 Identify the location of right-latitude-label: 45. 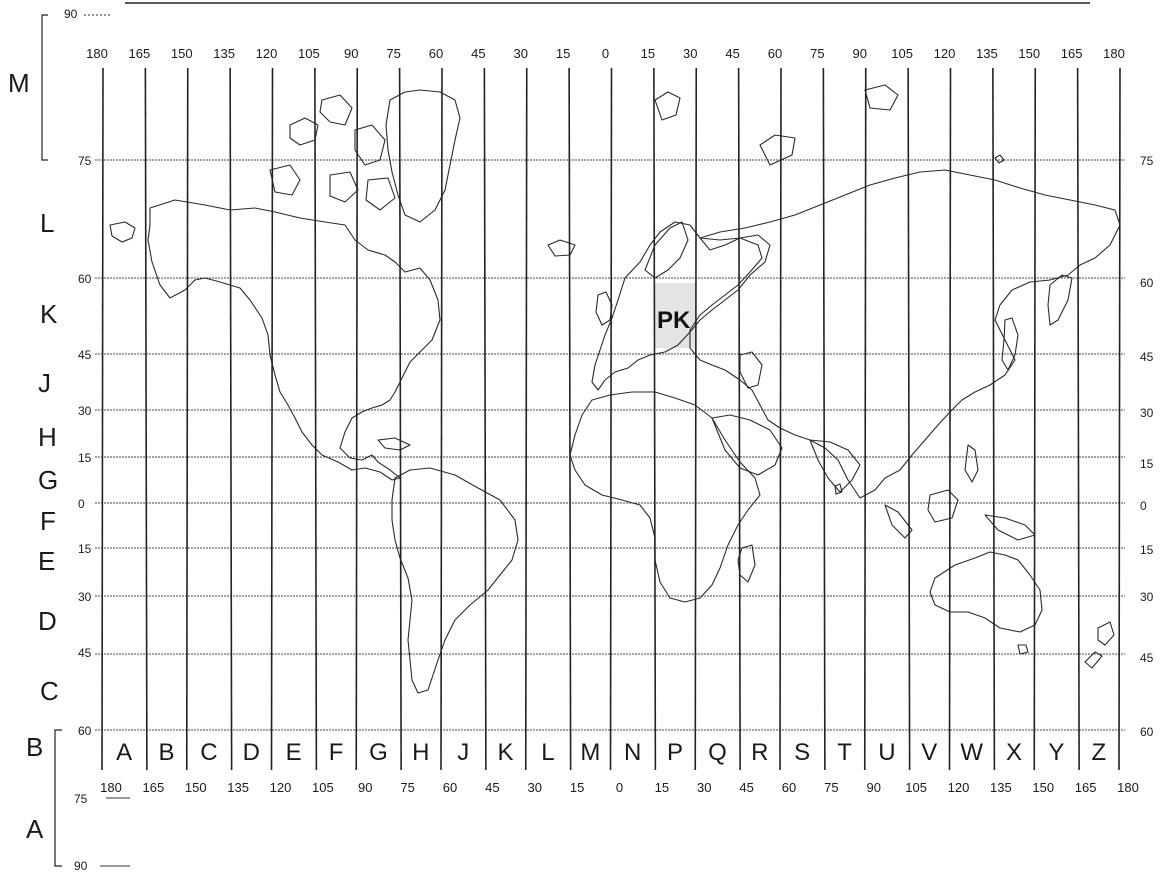
(1147, 357).